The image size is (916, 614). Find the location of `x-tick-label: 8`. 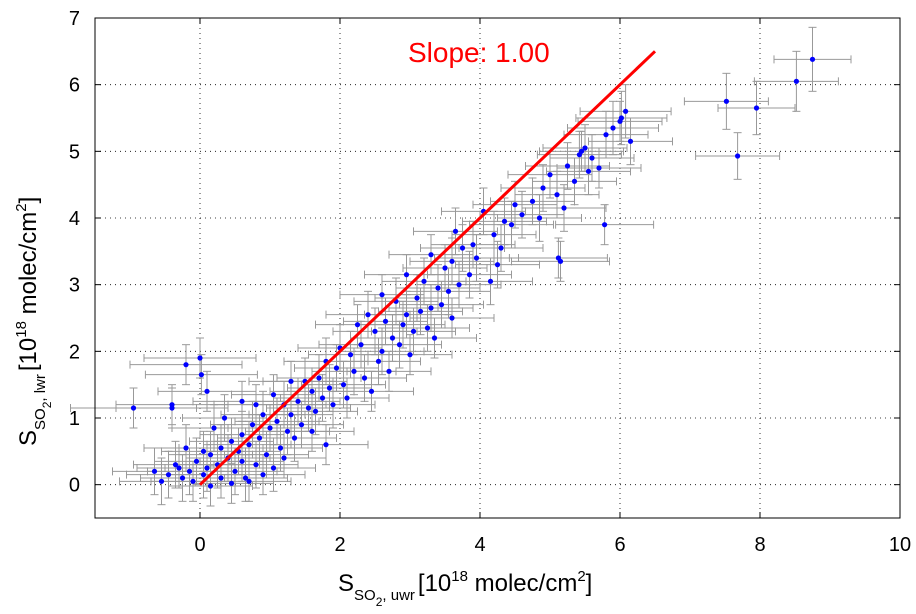

x-tick-label: 8 is located at coordinates (759, 545).